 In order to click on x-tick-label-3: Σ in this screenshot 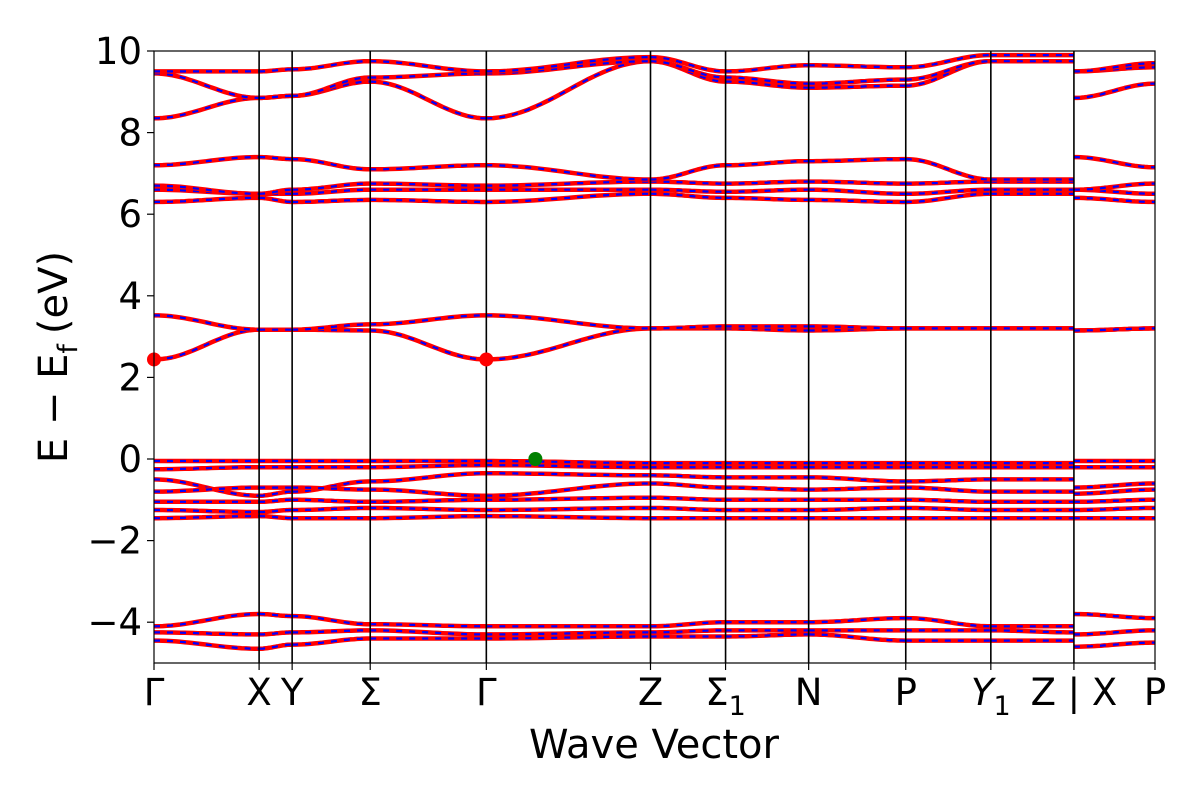, I will do `click(370, 692)`.